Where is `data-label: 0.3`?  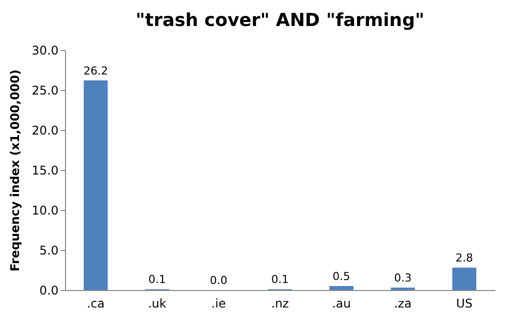
data-label: 0.3 is located at coordinates (403, 278).